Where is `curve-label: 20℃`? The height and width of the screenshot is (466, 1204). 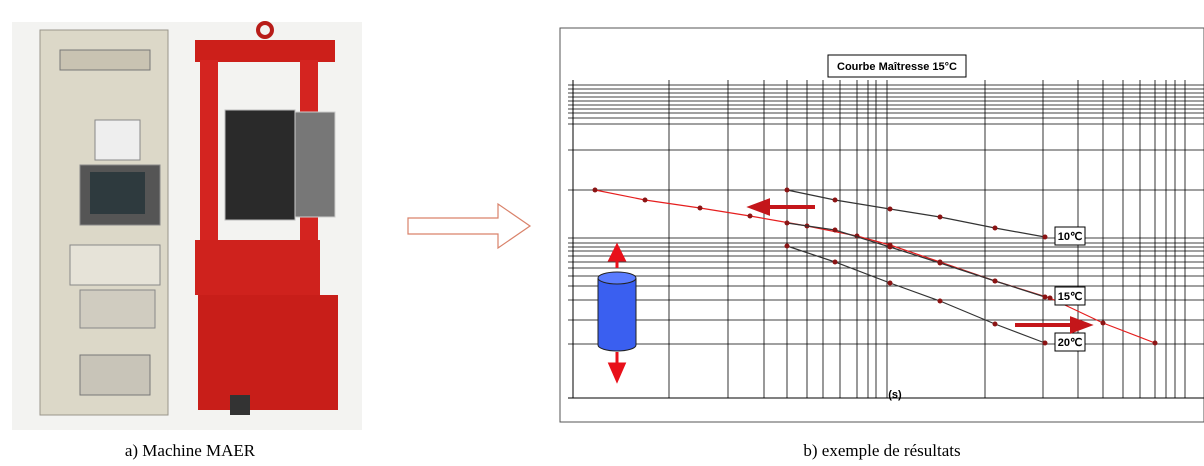
curve-label: 20℃ is located at coordinates (1070, 343).